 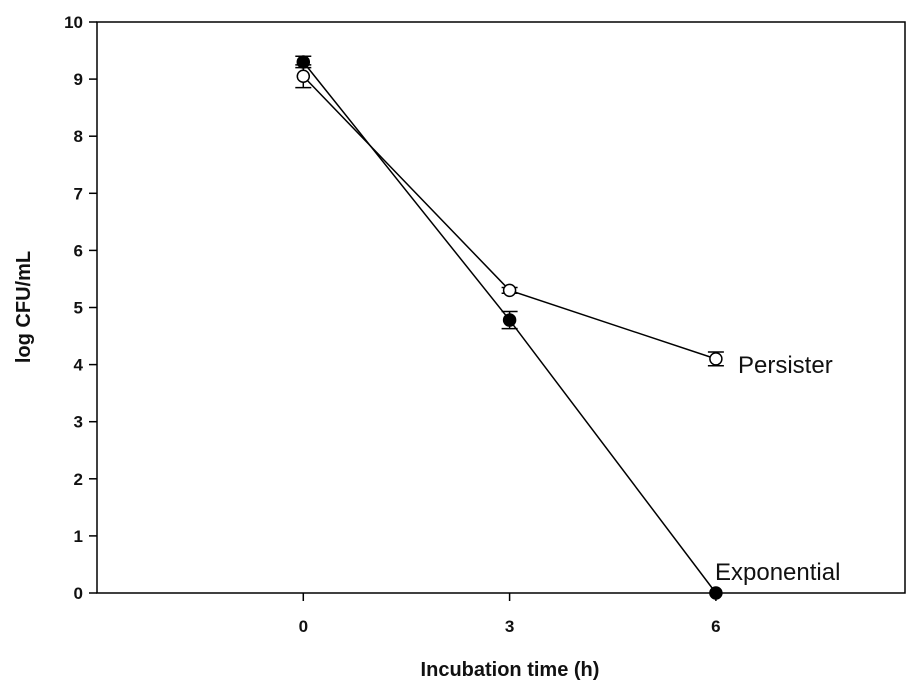 I want to click on y-tick-label: 7, so click(x=78, y=193).